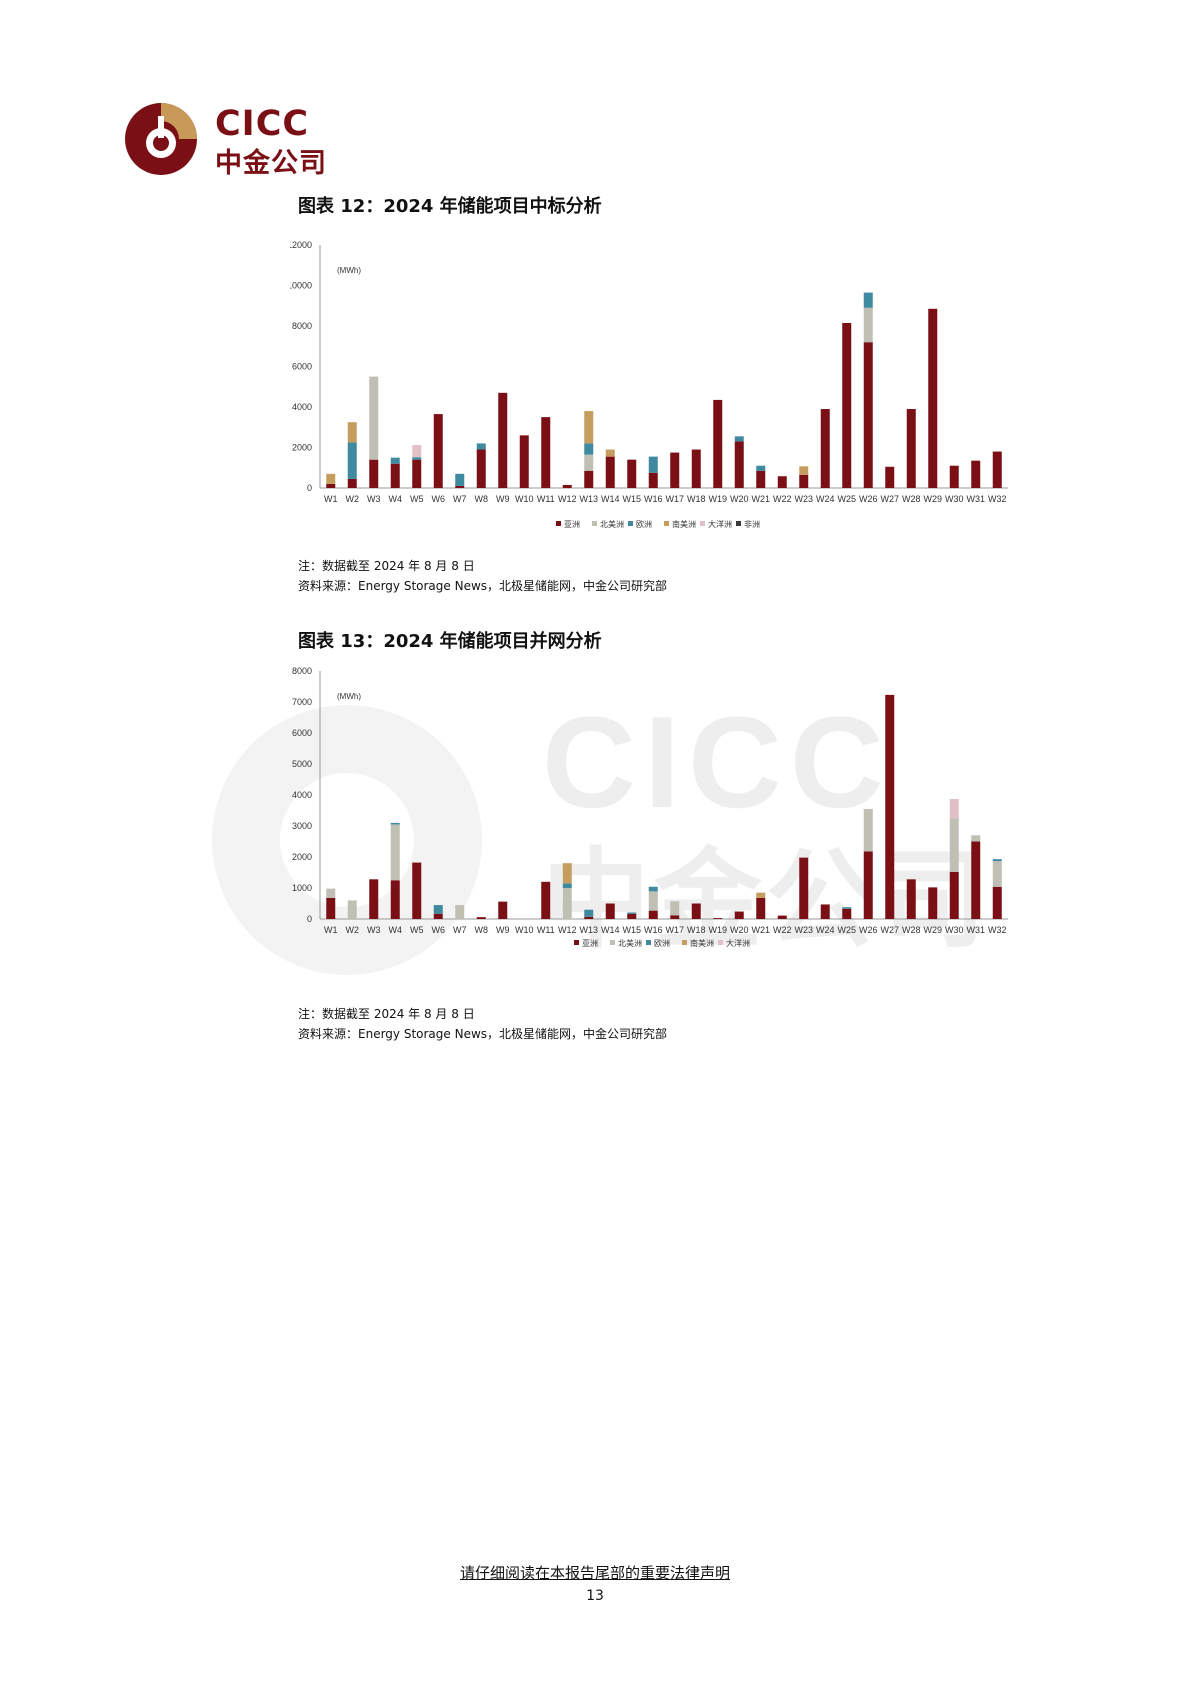  Describe the element at coordinates (825, 911) in the screenshot. I see `bar-segment-w24` at that location.